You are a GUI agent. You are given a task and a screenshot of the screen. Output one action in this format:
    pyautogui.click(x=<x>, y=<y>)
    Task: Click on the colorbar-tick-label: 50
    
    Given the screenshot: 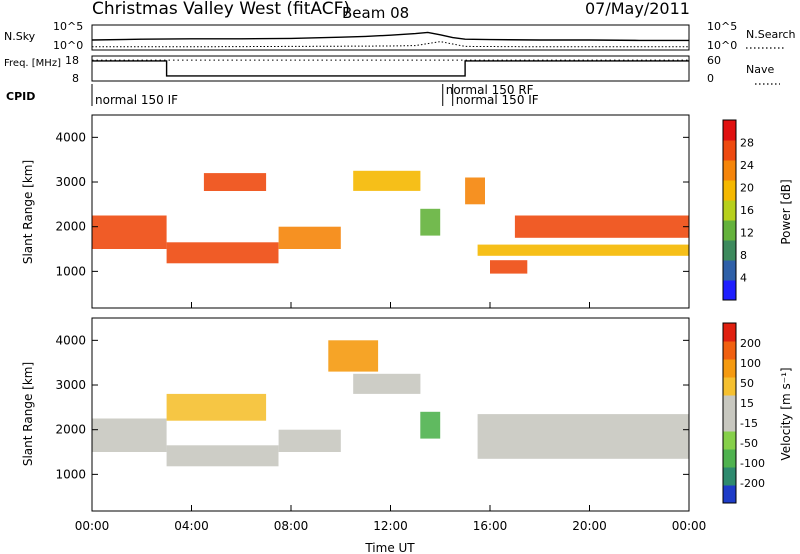 What is the action you would take?
    pyautogui.click(x=747, y=383)
    